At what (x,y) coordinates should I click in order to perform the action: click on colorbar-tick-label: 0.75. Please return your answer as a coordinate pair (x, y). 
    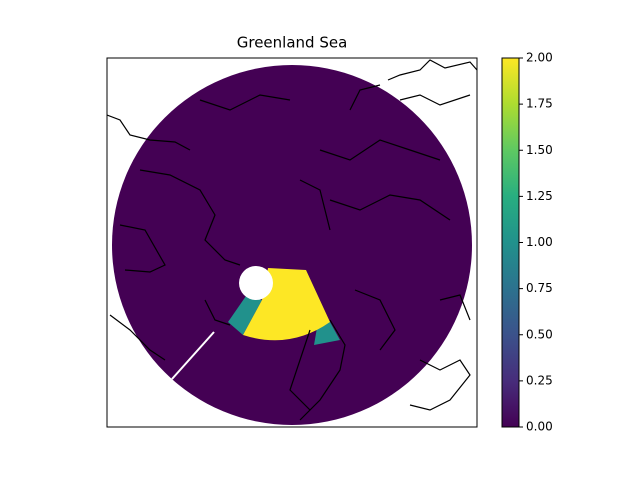
    Looking at the image, I should click on (539, 288).